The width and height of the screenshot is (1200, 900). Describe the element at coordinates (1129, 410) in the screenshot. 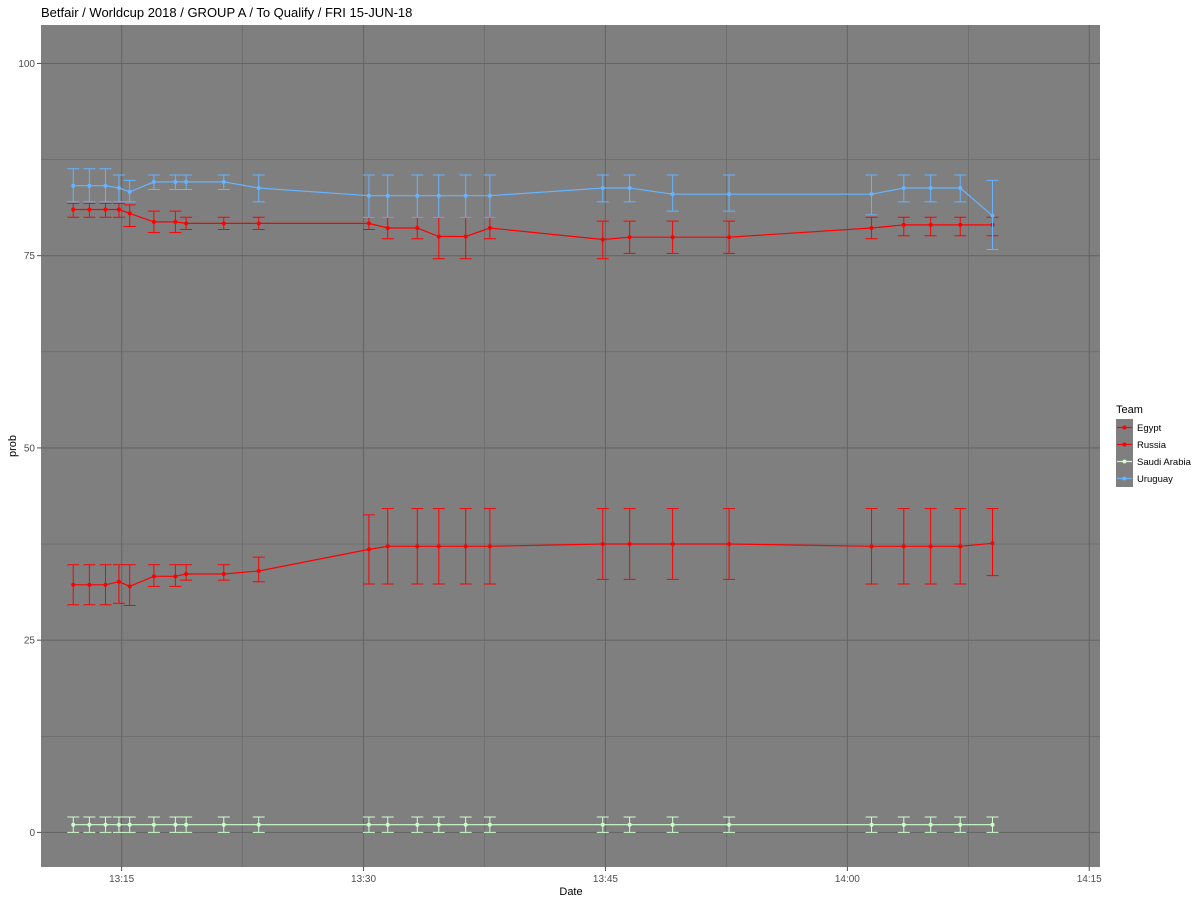

I see `legend-title: Team` at that location.